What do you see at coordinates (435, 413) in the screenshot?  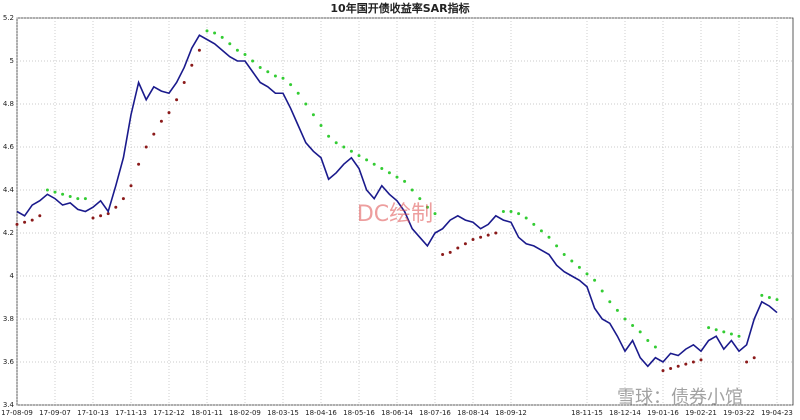 I see `x-tick-label: 18-07-16` at bounding box center [435, 413].